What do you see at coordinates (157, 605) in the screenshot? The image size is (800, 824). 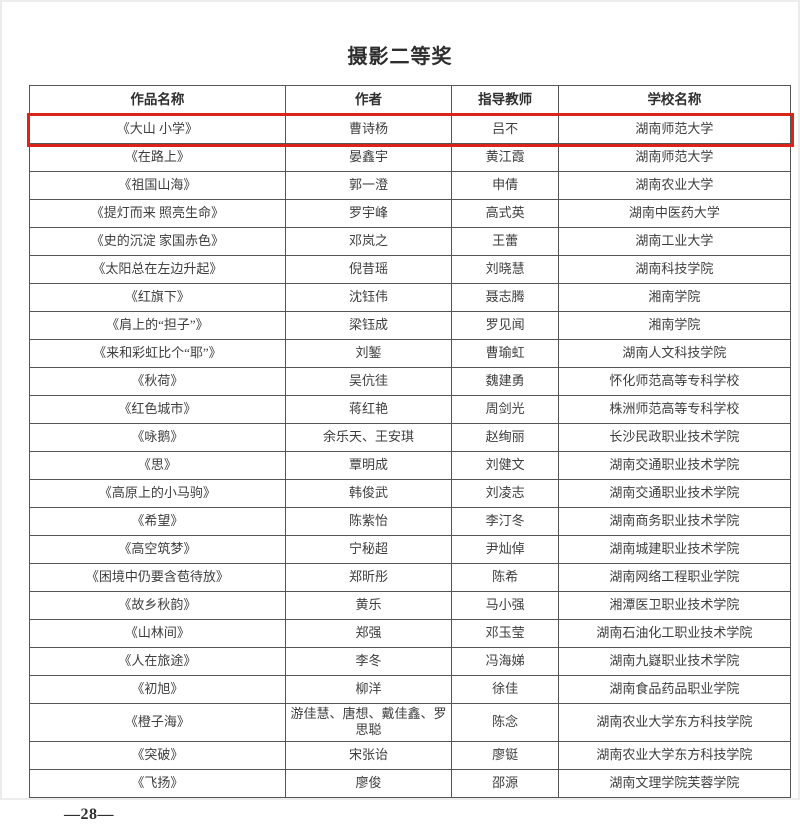 I see `work-cell: 《故乡秋韵》` at bounding box center [157, 605].